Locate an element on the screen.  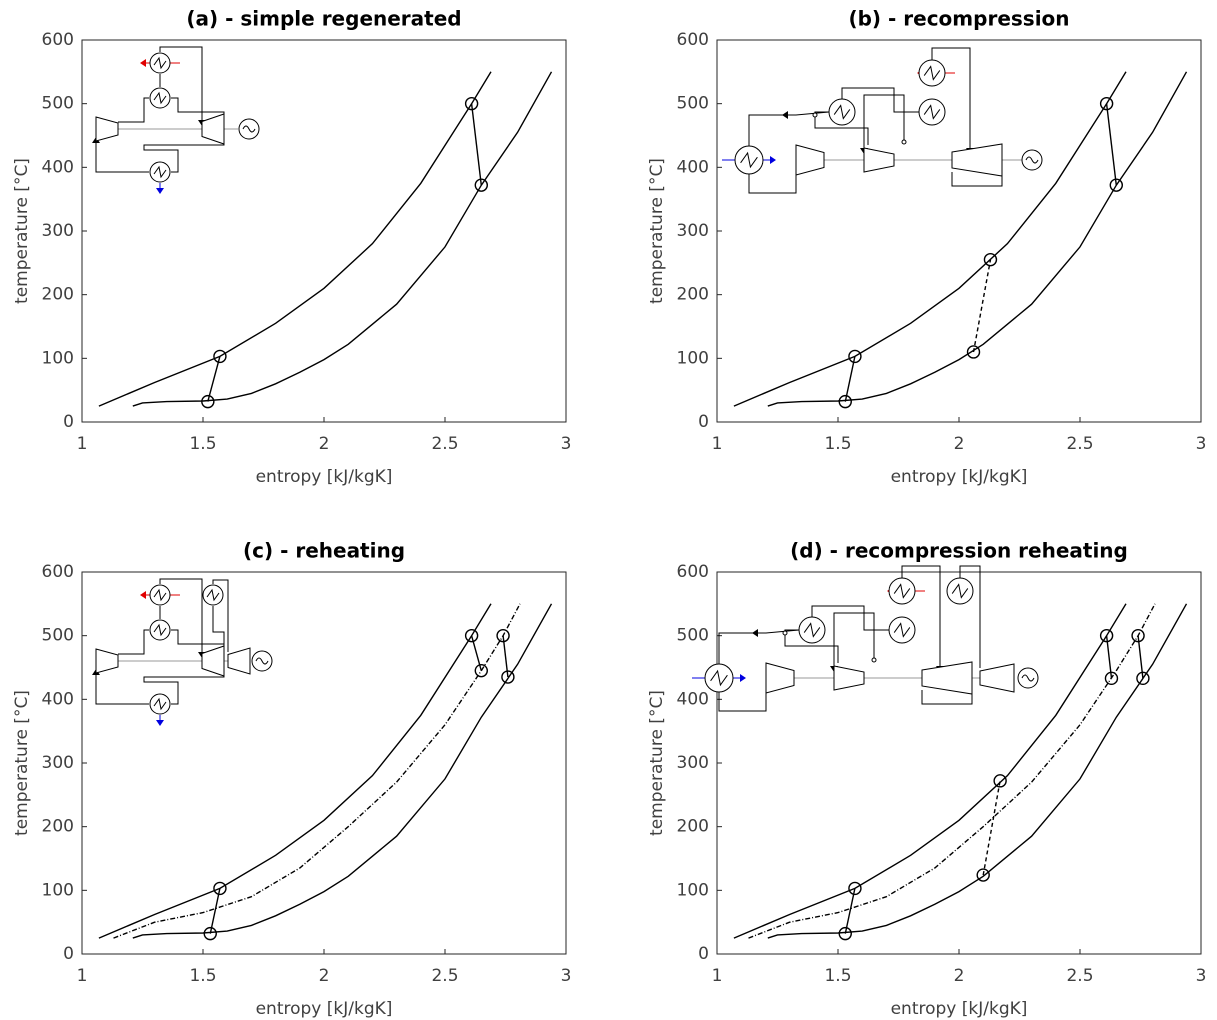
y-tick-label: 0 is located at coordinates (703, 954).